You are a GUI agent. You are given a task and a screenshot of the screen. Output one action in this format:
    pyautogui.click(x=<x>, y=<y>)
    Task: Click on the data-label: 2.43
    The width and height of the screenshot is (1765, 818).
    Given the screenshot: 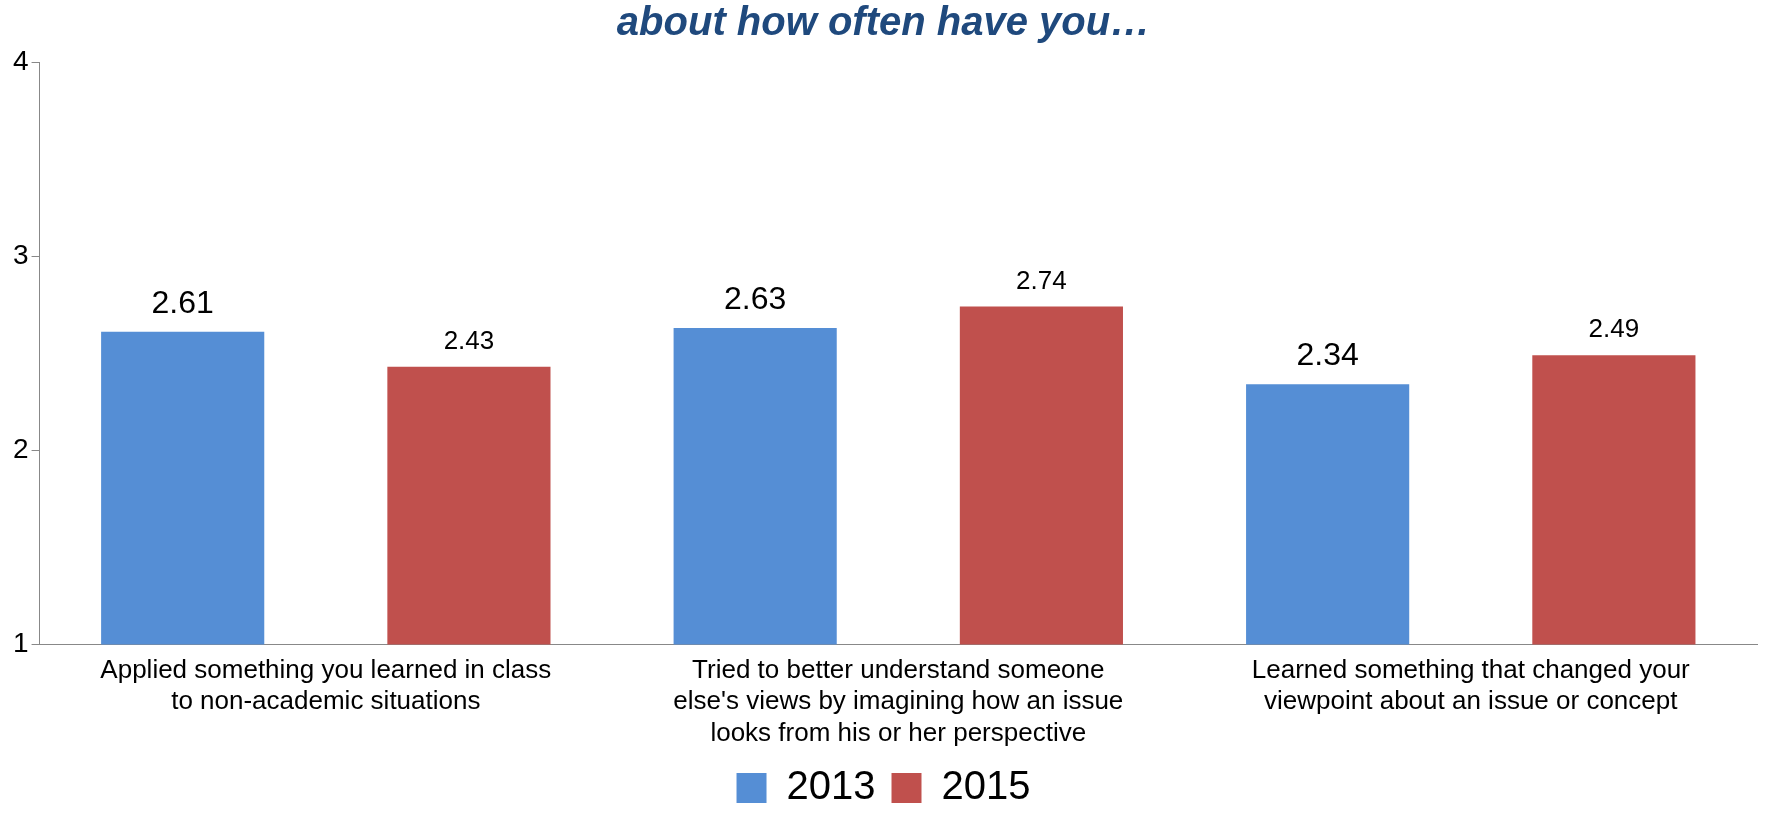 What is the action you would take?
    pyautogui.click(x=469, y=339)
    